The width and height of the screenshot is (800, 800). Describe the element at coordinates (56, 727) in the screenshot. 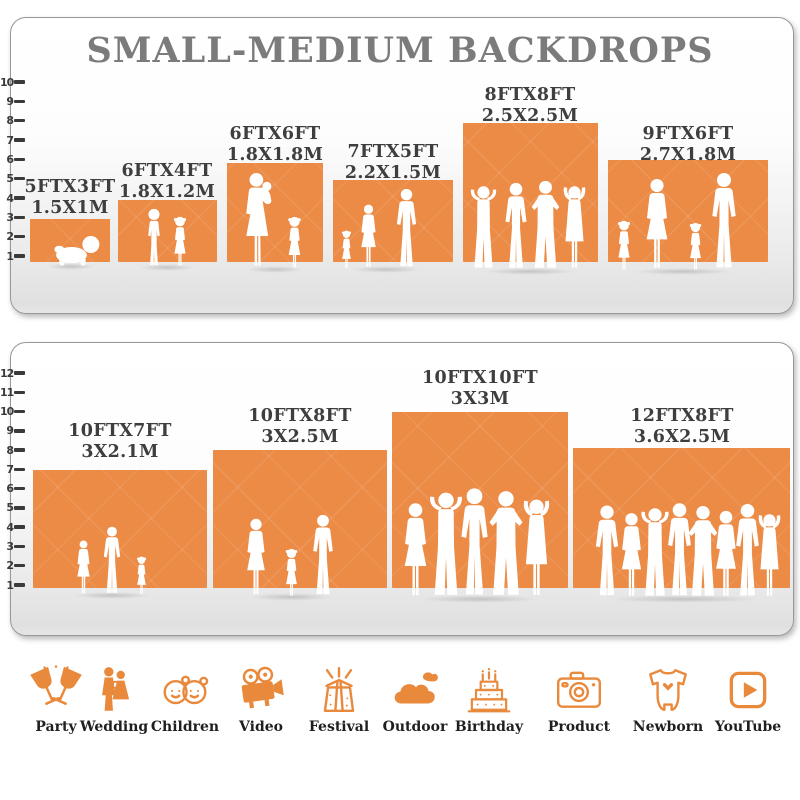

I see `category-label: Party` at that location.